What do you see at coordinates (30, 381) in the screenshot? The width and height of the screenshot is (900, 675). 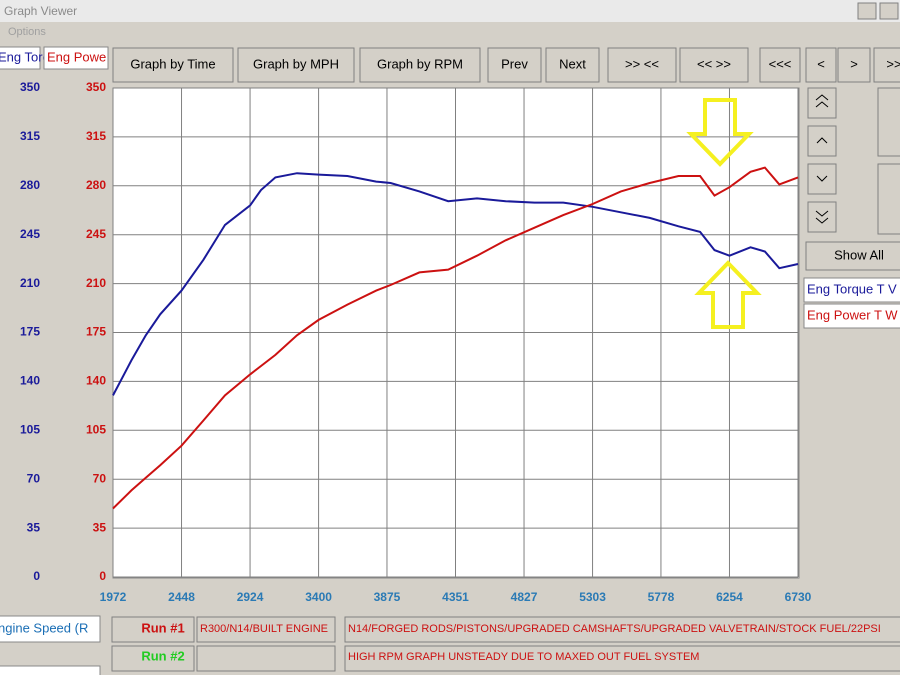 I see `y-tick-label: 140` at bounding box center [30, 381].